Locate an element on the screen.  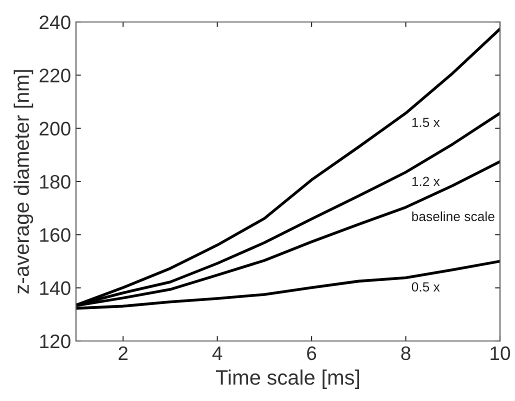
x-tick-label: 6 is located at coordinates (311, 353).